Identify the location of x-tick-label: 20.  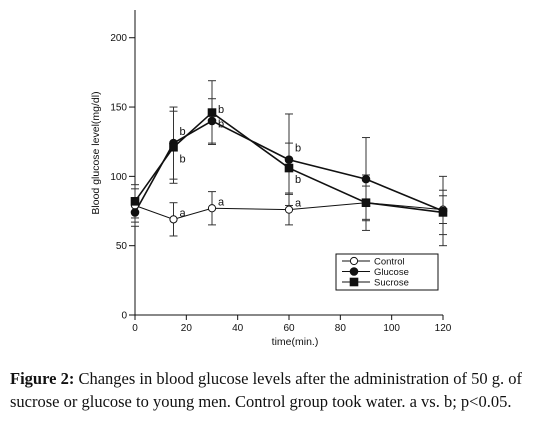
(187, 328).